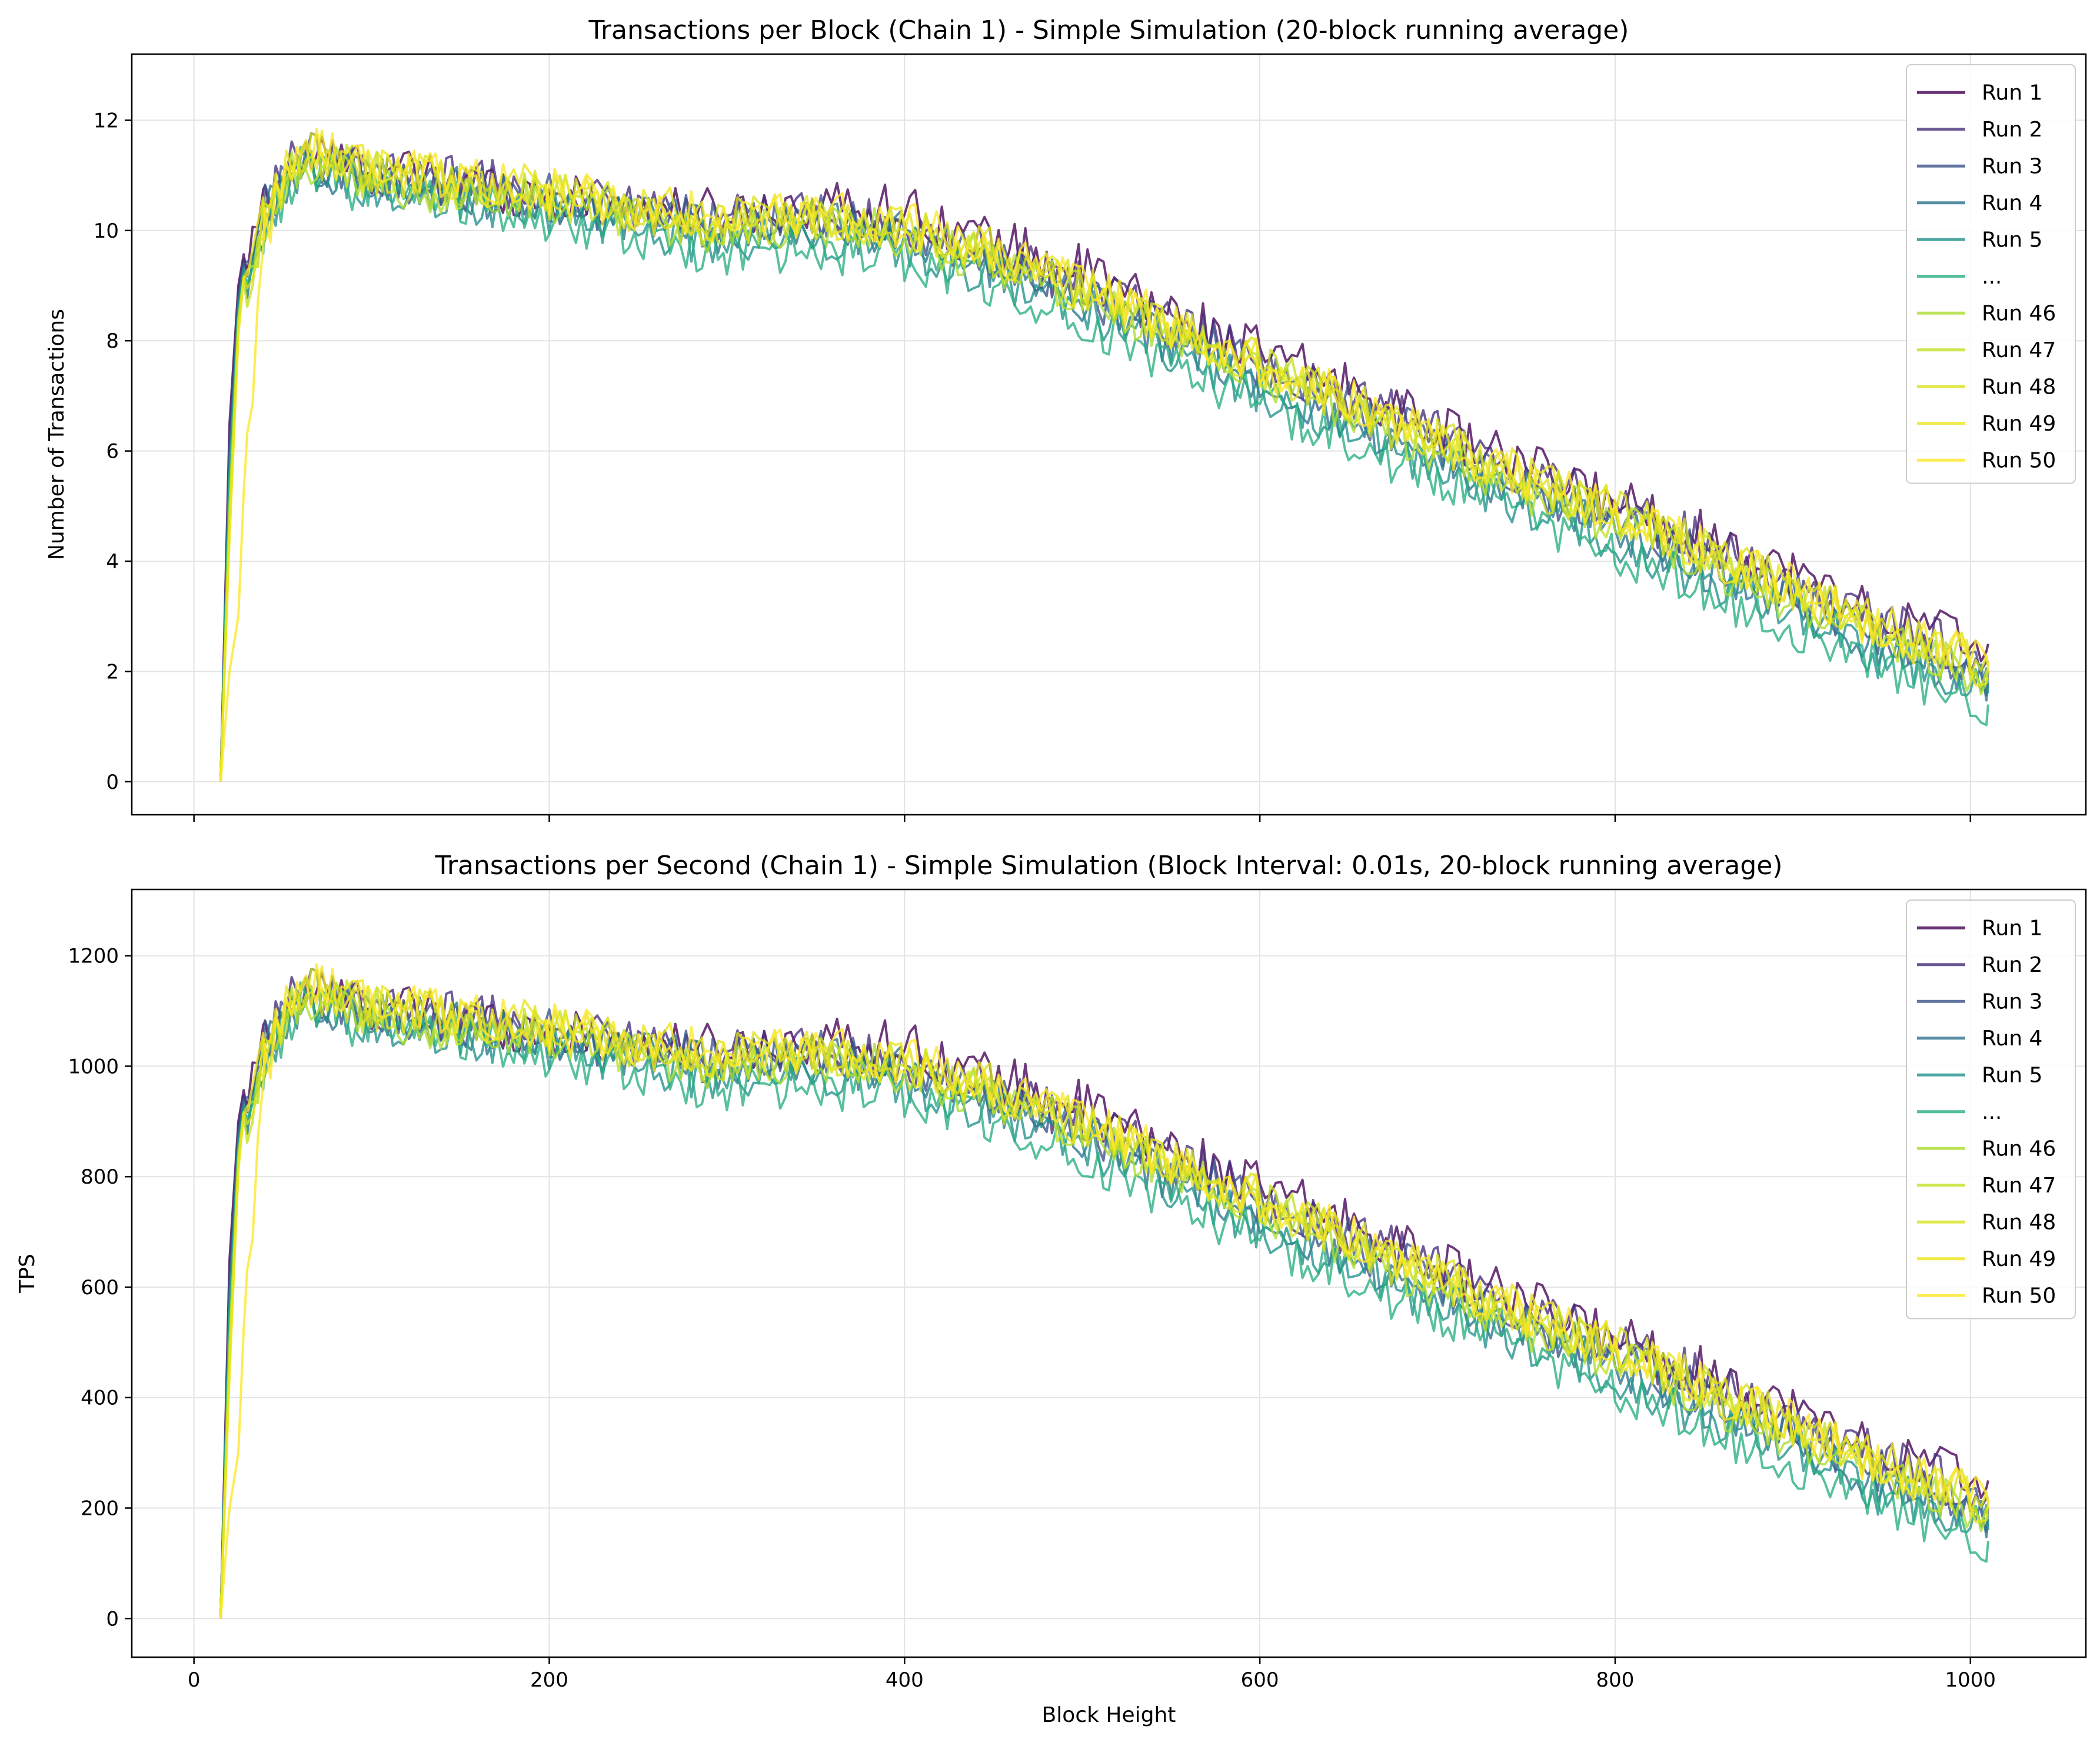 This screenshot has height=1746, width=2100. What do you see at coordinates (905, 1680) in the screenshot?
I see `x-tick-label: 400` at bounding box center [905, 1680].